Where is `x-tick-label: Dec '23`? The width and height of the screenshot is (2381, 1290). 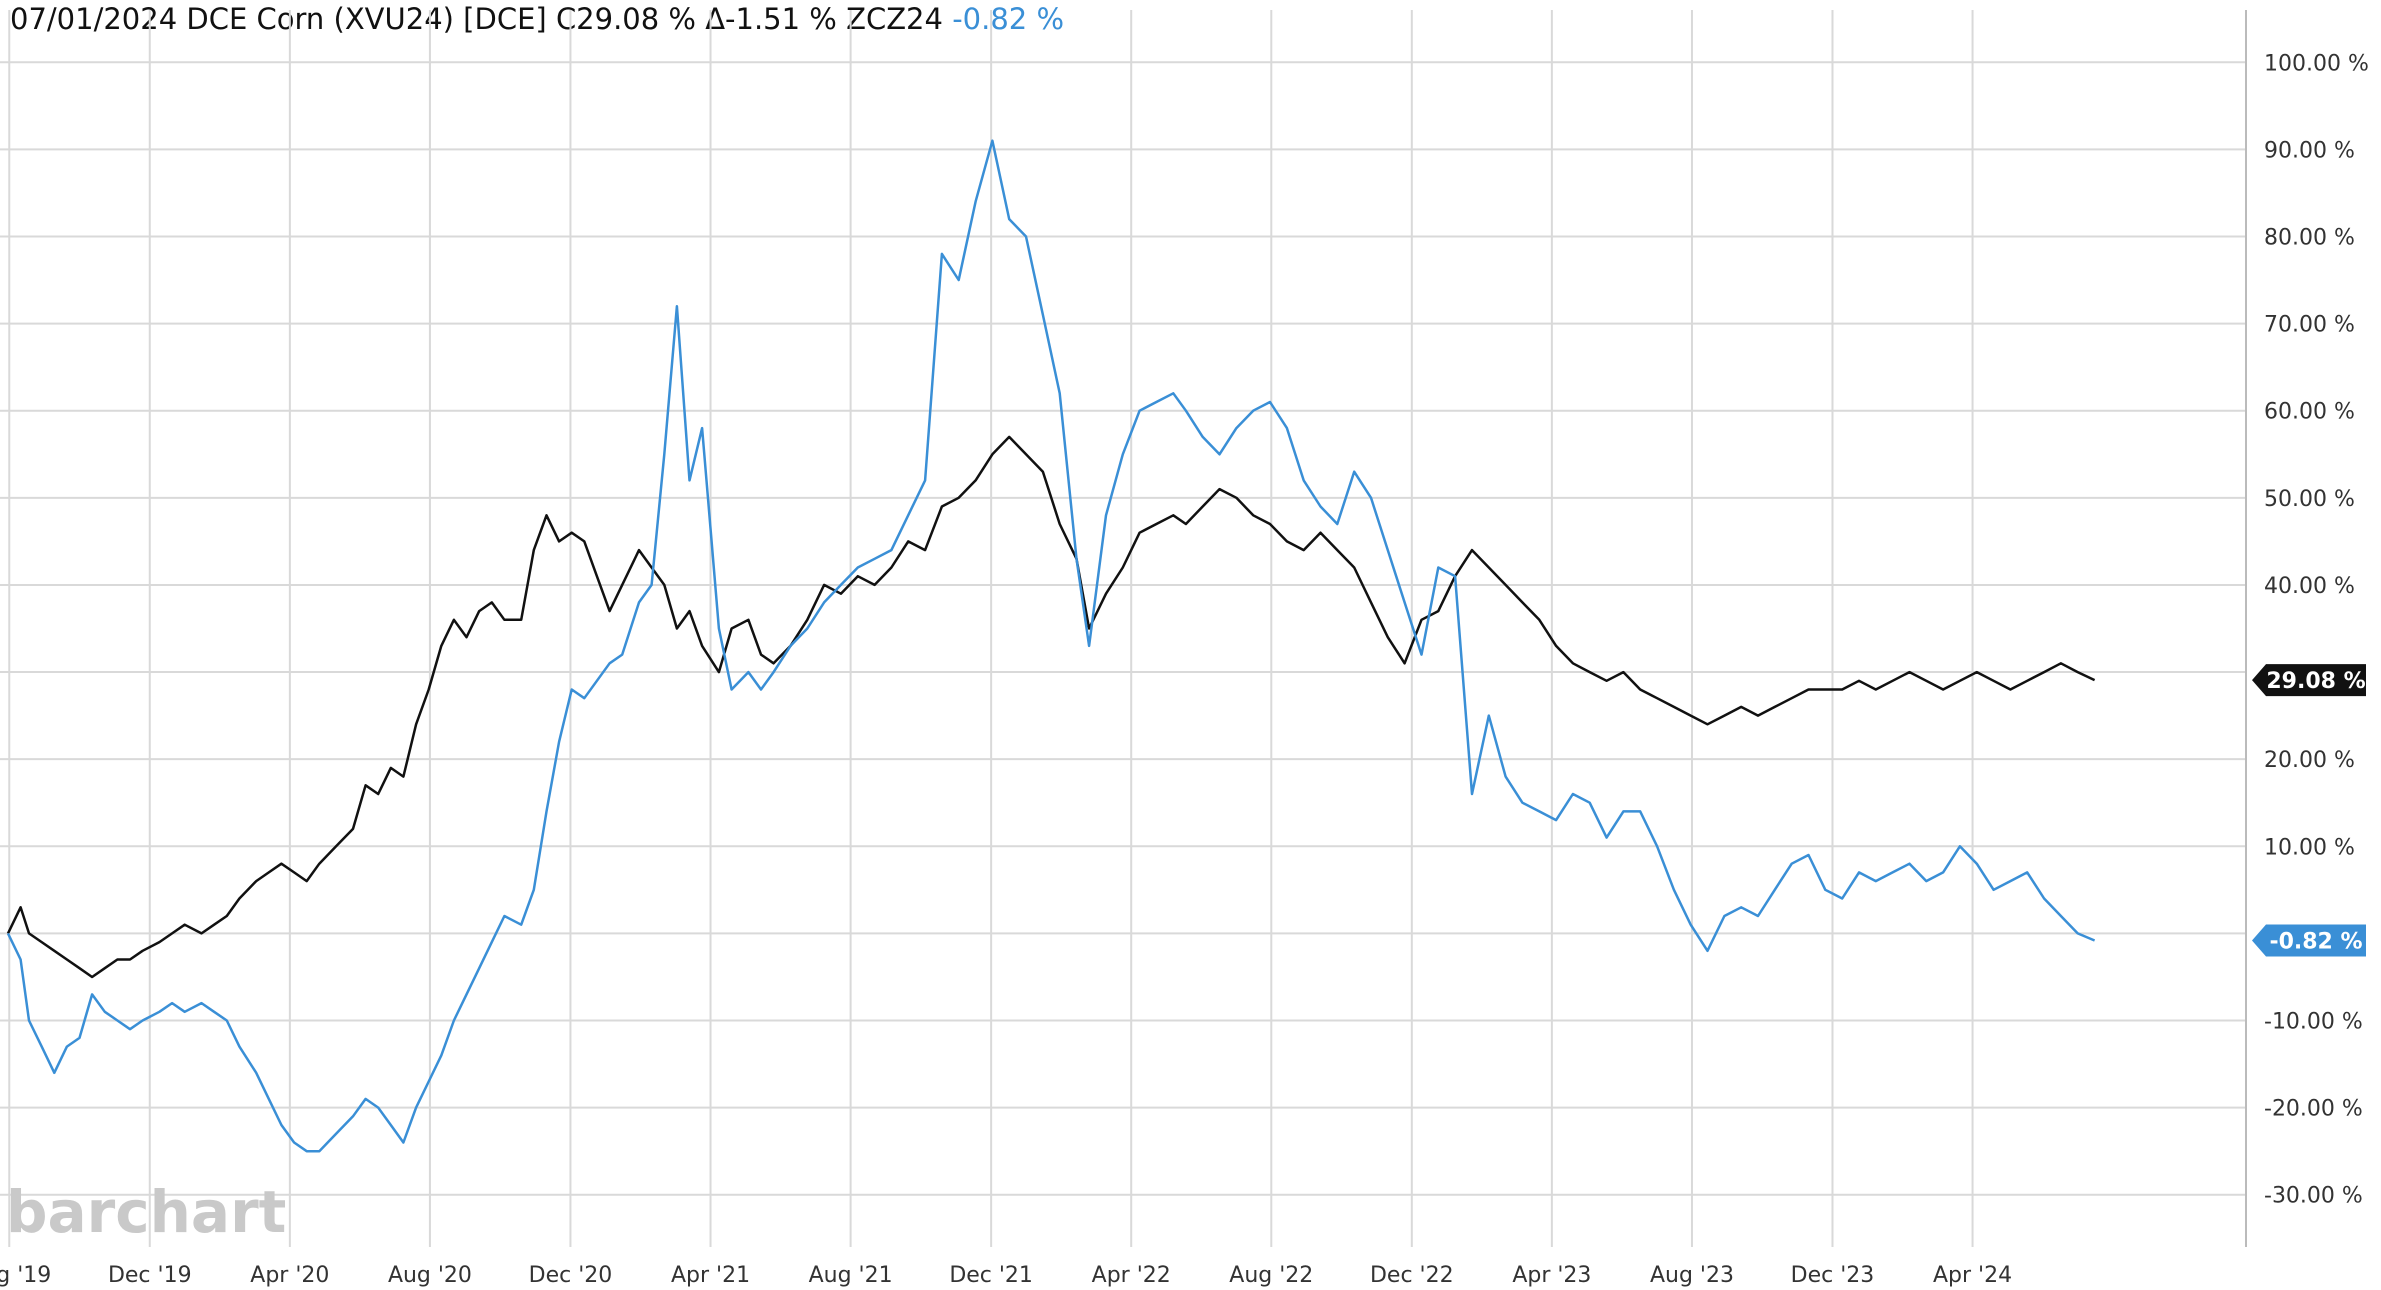 x-tick-label: Dec '23 is located at coordinates (1833, 1275).